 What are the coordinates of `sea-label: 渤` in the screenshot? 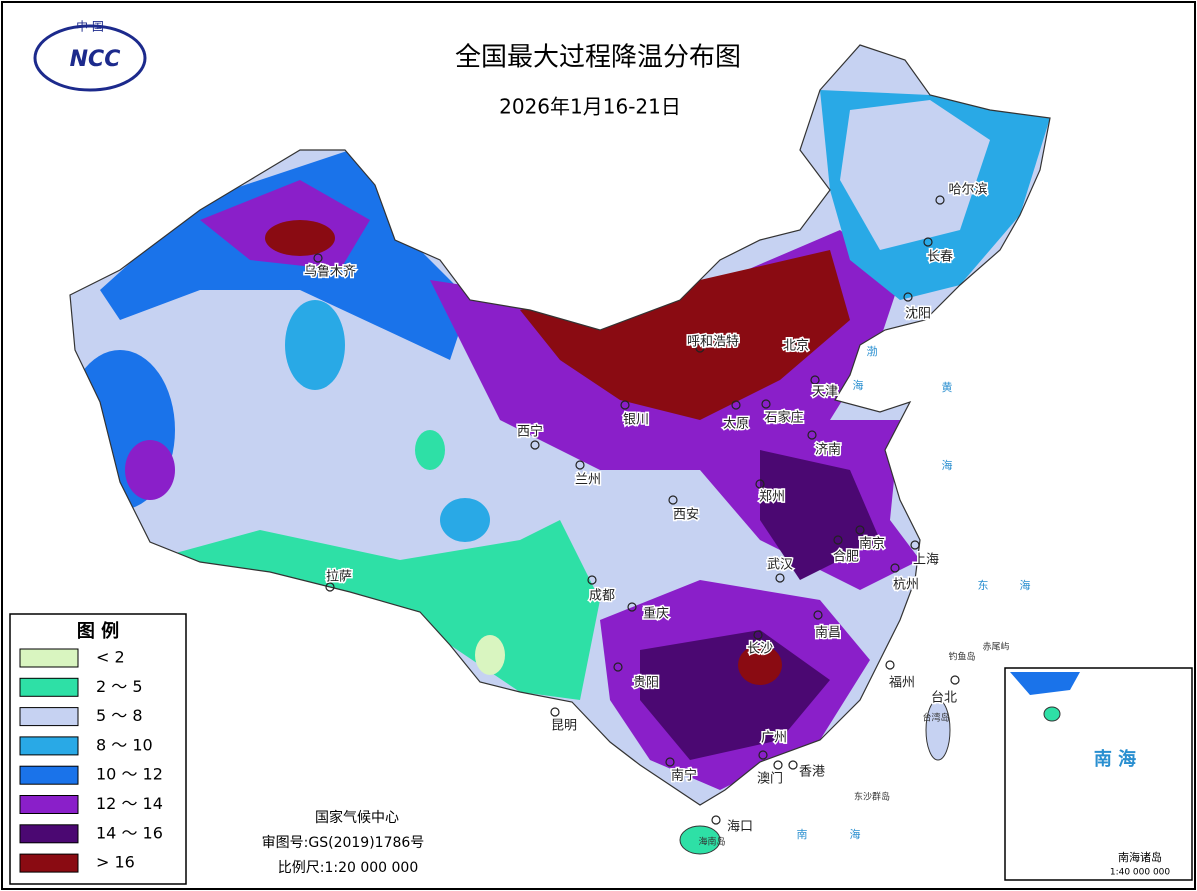 It's located at (872, 351).